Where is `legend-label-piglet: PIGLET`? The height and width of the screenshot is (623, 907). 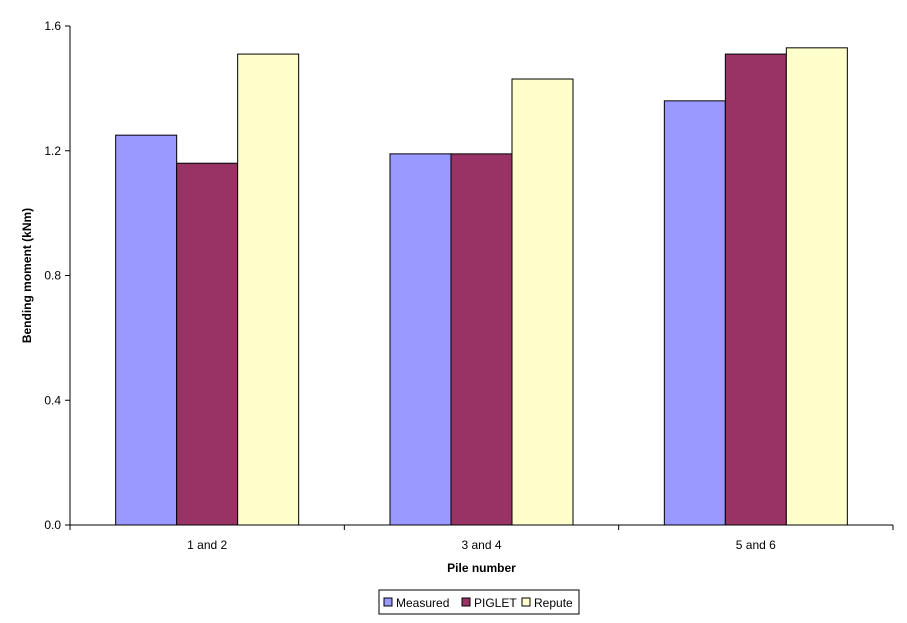 legend-label-piglet: PIGLET is located at coordinates (495, 603).